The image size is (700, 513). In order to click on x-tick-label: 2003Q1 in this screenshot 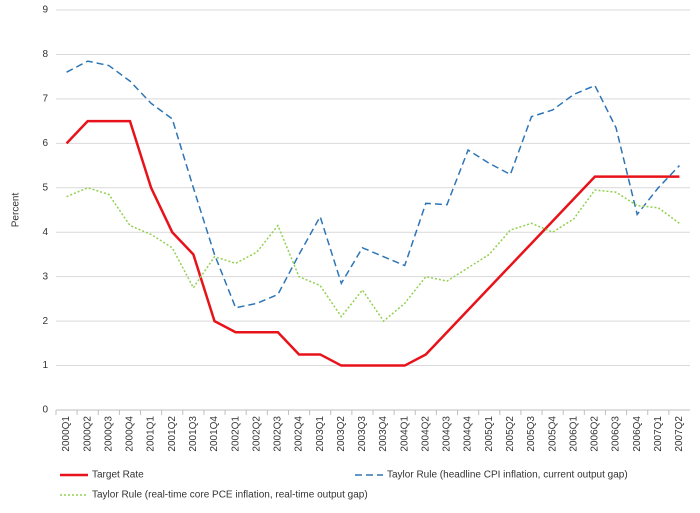, I will do `click(320, 434)`.